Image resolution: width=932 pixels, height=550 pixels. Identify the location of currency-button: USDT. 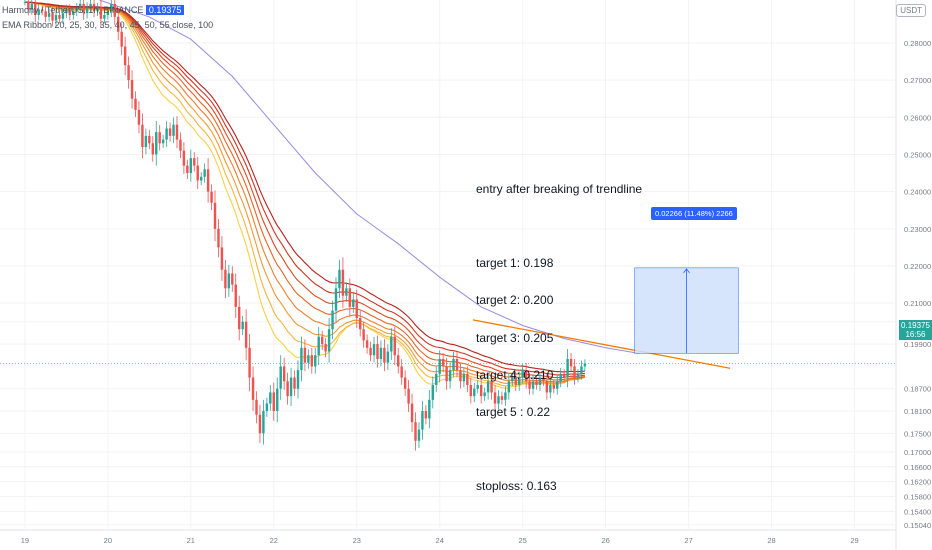
(911, 10).